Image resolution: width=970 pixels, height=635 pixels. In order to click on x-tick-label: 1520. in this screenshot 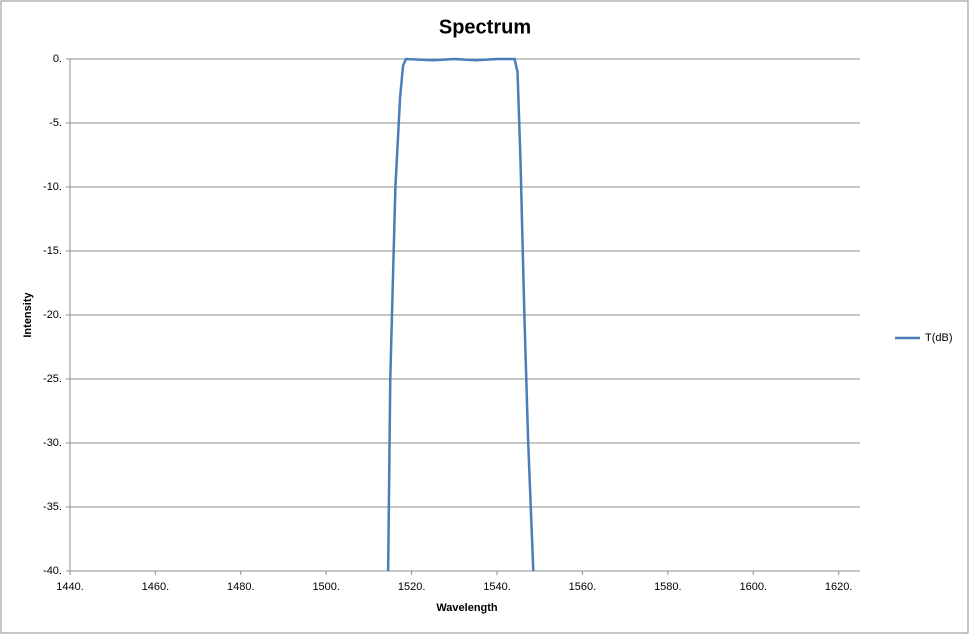, I will do `click(412, 587)`.